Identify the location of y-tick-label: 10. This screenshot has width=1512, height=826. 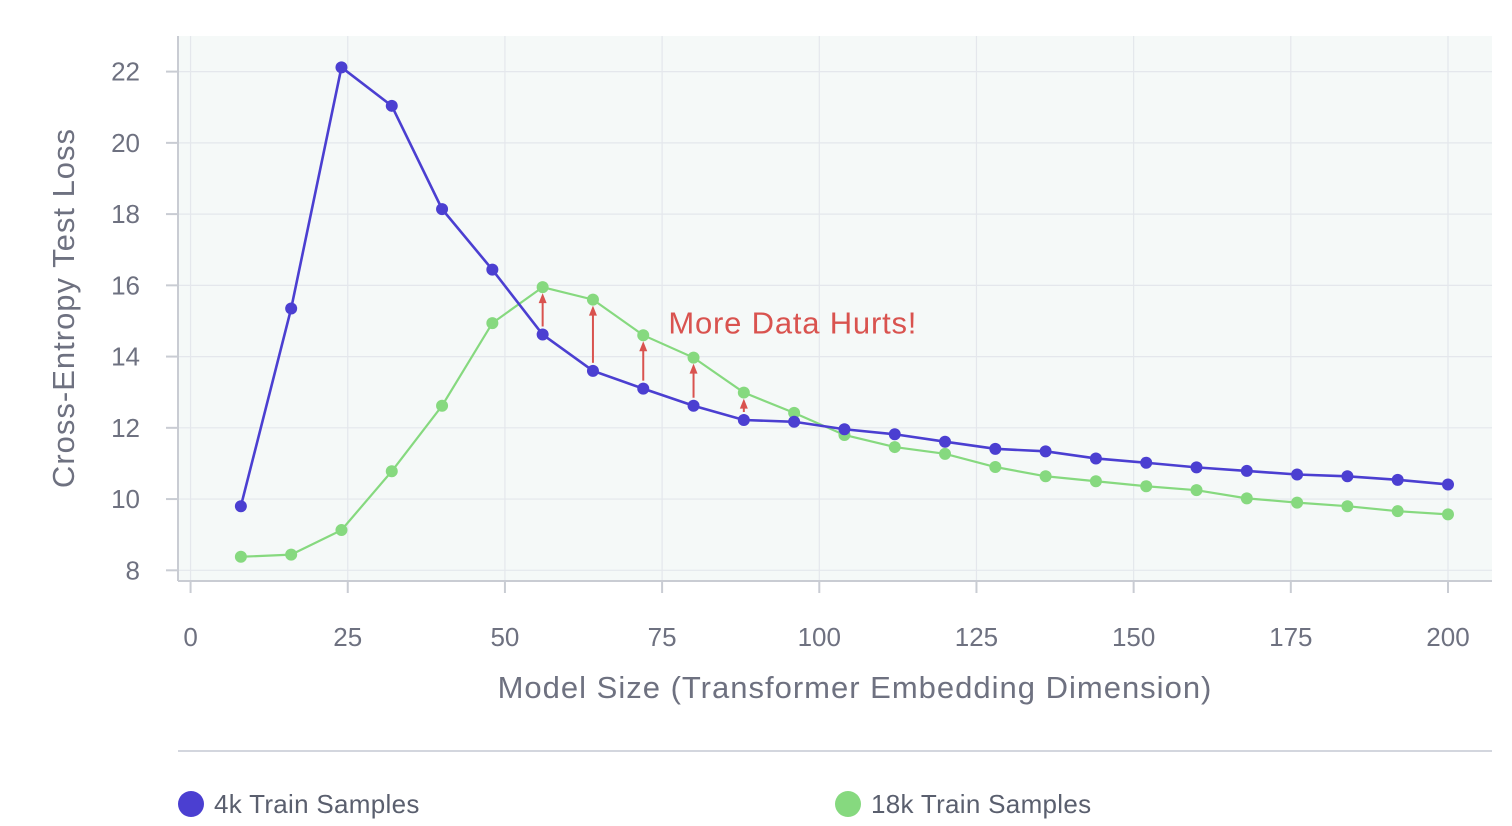
(125, 499).